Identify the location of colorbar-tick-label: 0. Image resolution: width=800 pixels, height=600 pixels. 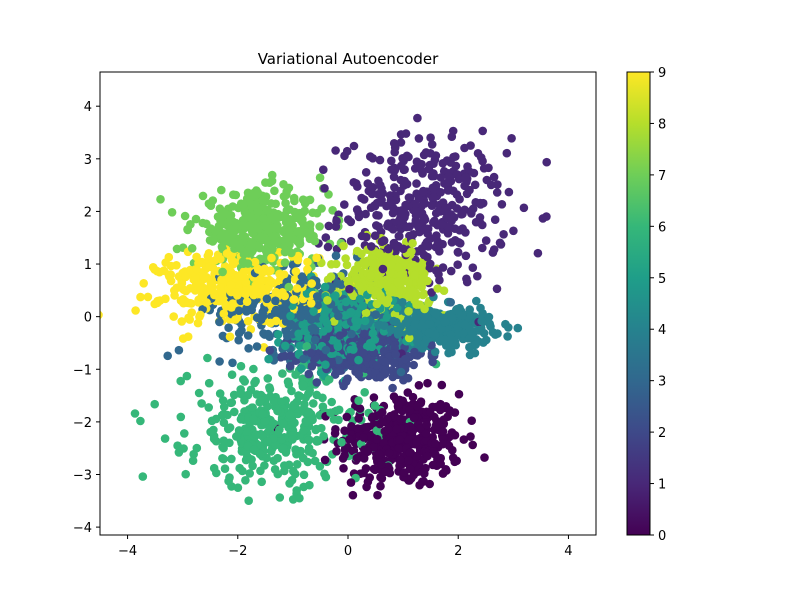
(662, 536).